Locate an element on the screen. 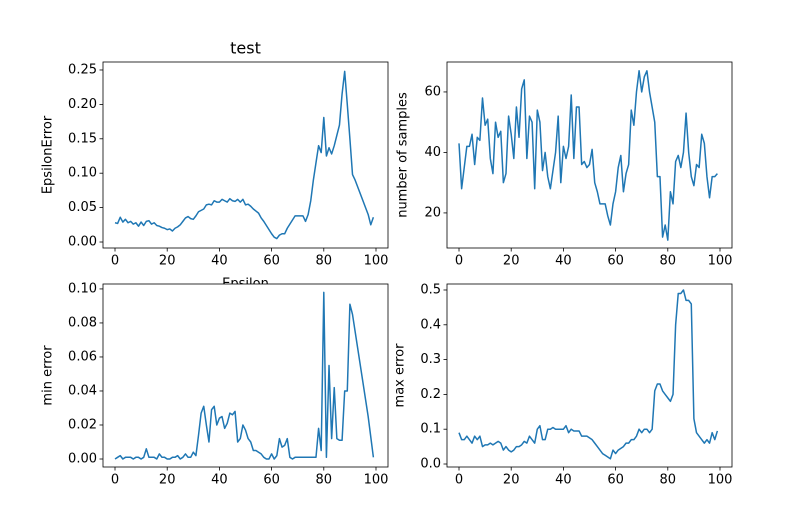  y-axis-label: number of samples is located at coordinates (403, 155).